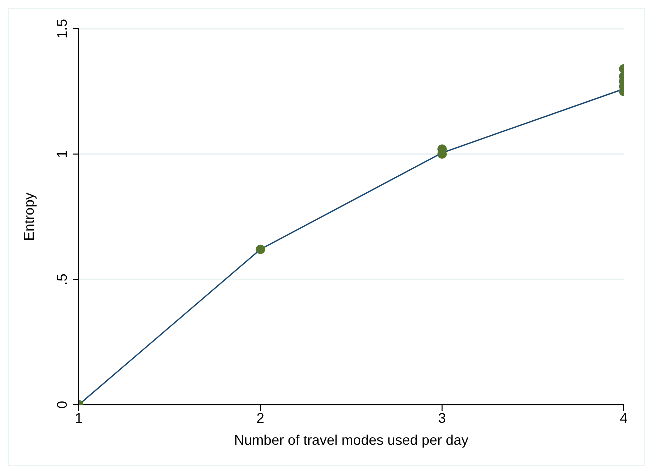 Image resolution: width=651 pixels, height=474 pixels. Describe the element at coordinates (62, 280) in the screenshot. I see `y-tick-label: .5` at that location.